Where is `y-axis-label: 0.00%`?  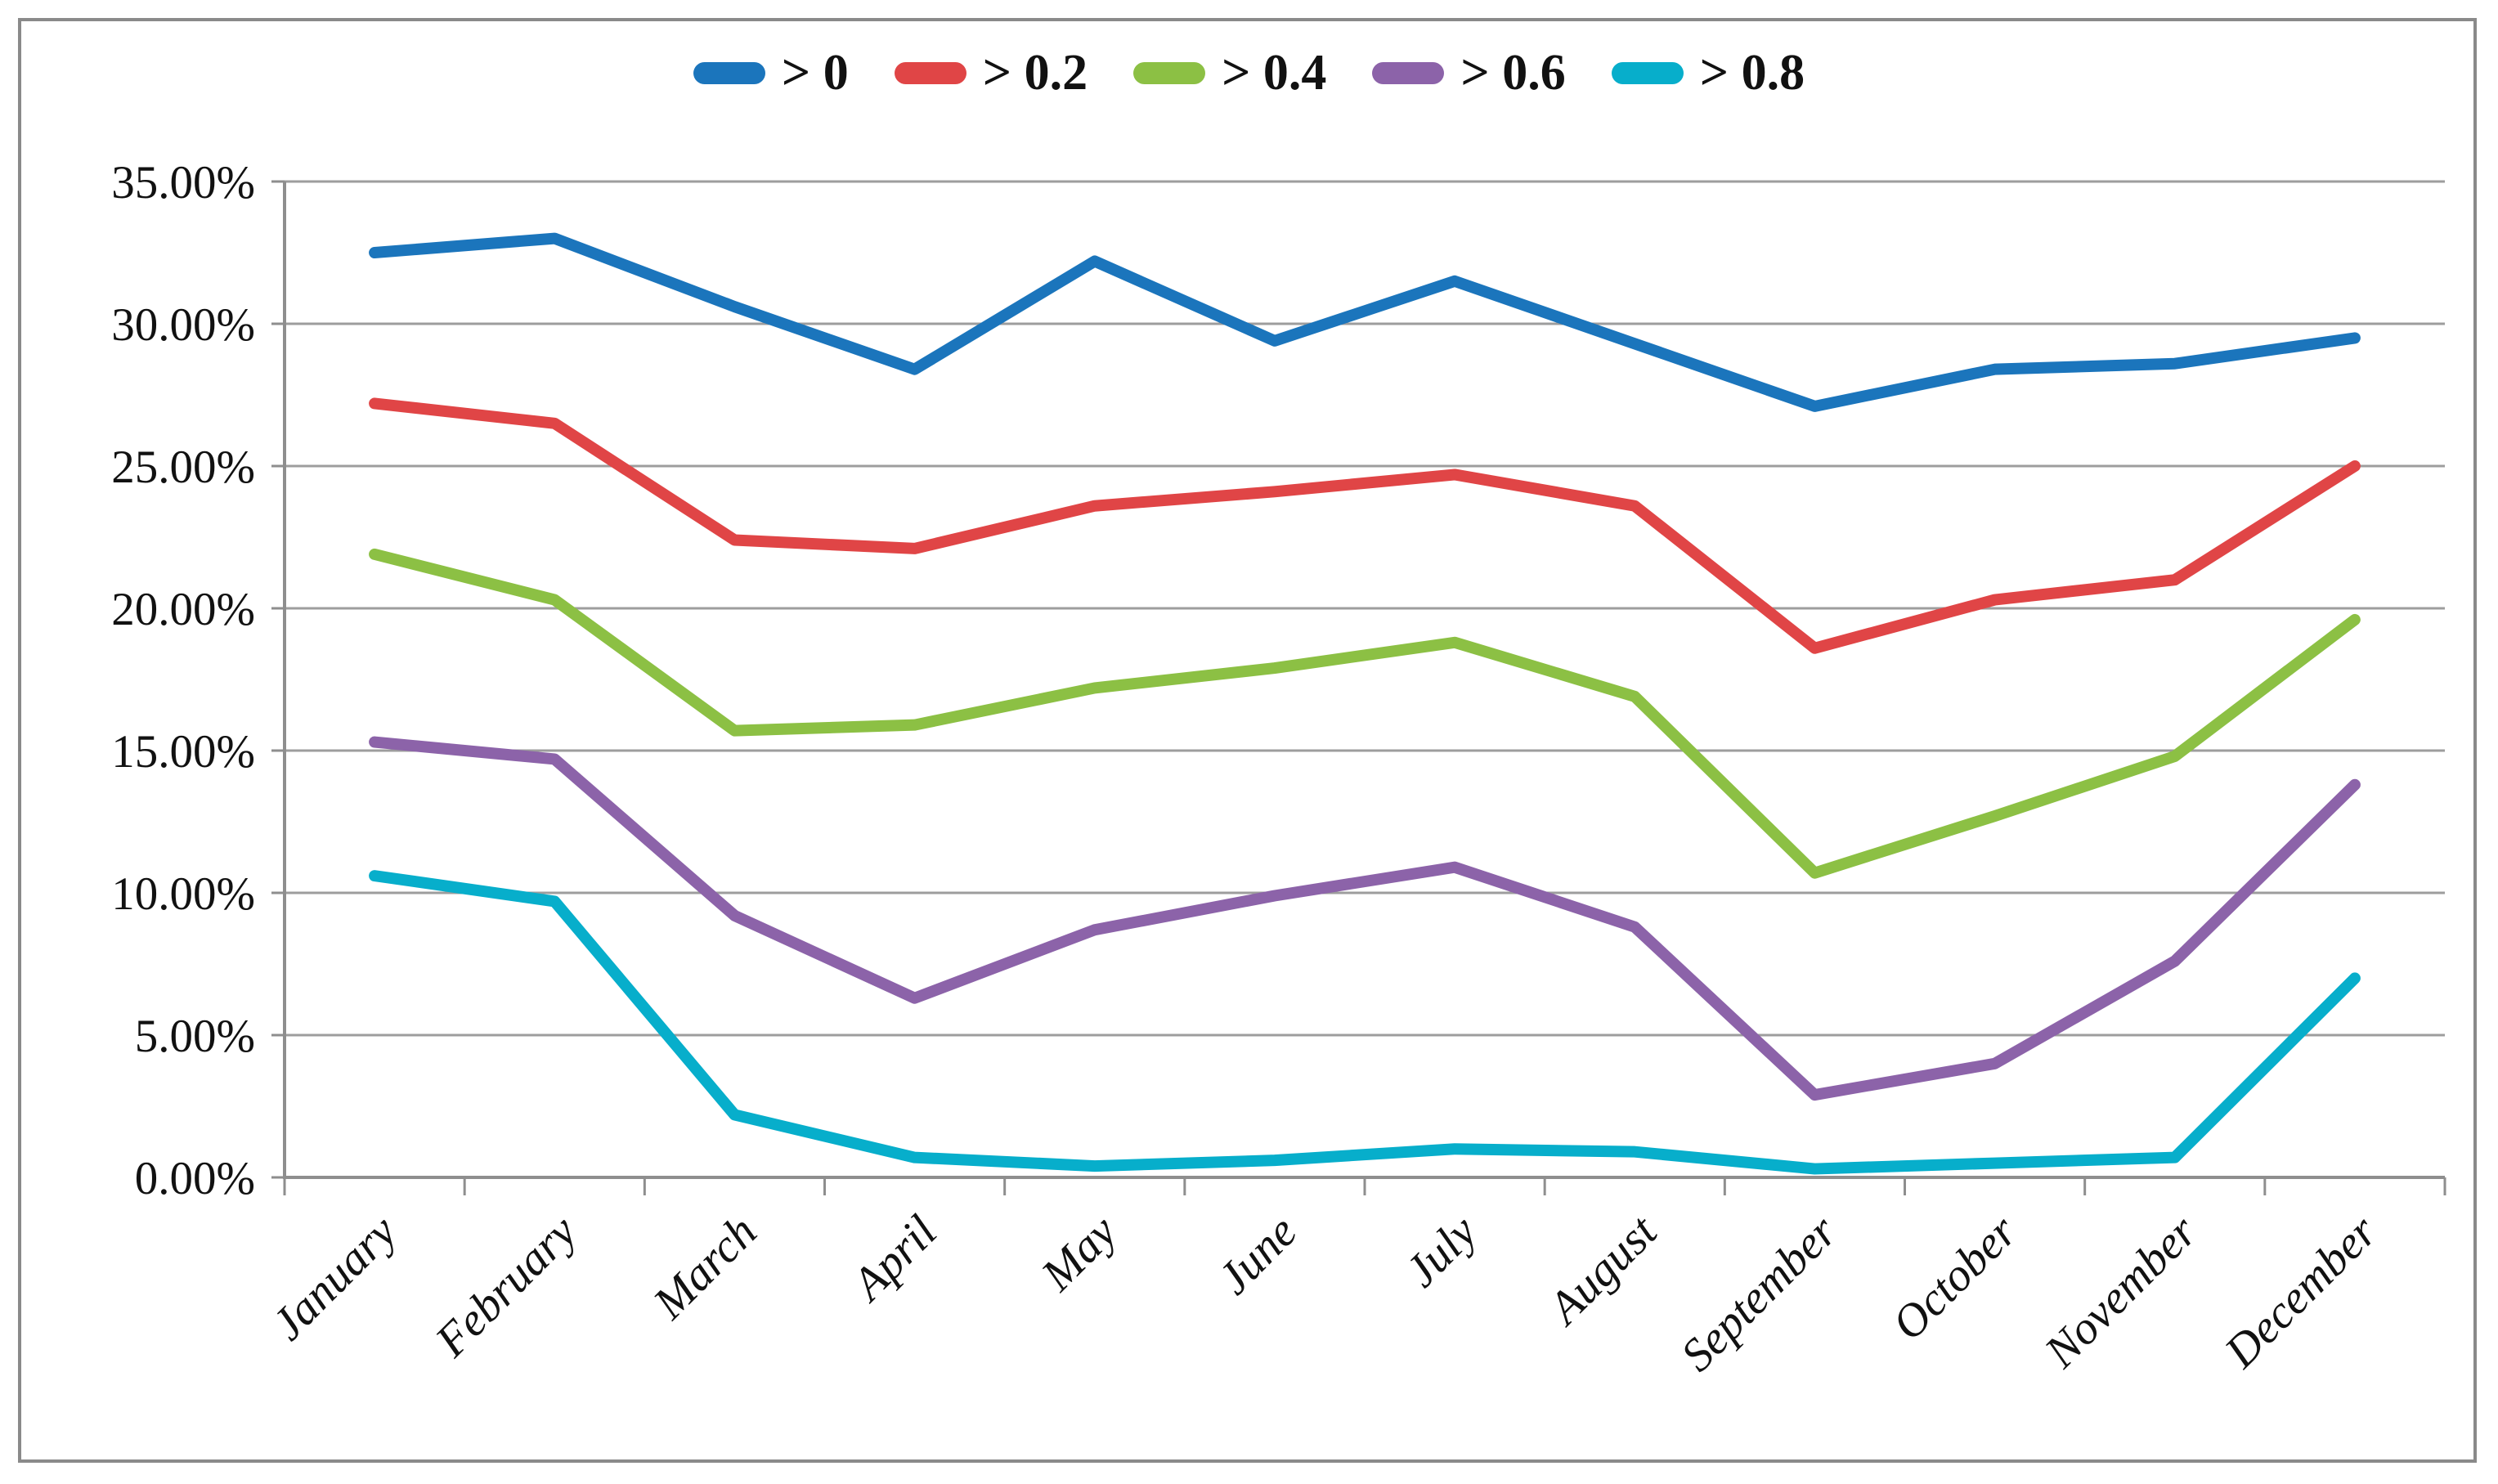
y-axis-label: 0.00% is located at coordinates (195, 1178).